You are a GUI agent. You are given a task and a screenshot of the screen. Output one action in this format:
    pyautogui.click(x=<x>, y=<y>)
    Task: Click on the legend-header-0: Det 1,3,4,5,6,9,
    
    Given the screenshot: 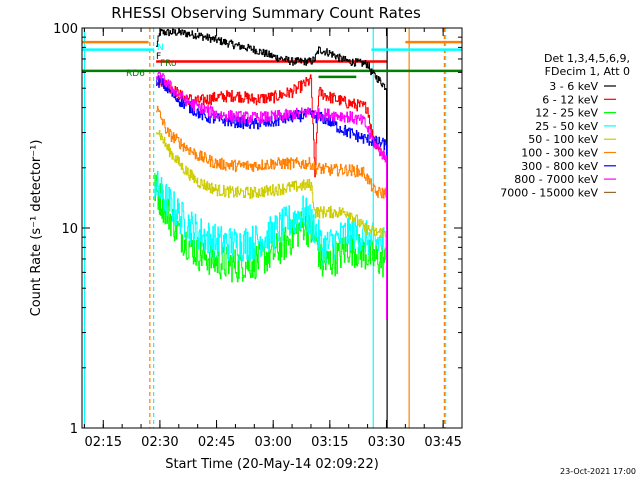 What is the action you would take?
    pyautogui.click(x=587, y=58)
    